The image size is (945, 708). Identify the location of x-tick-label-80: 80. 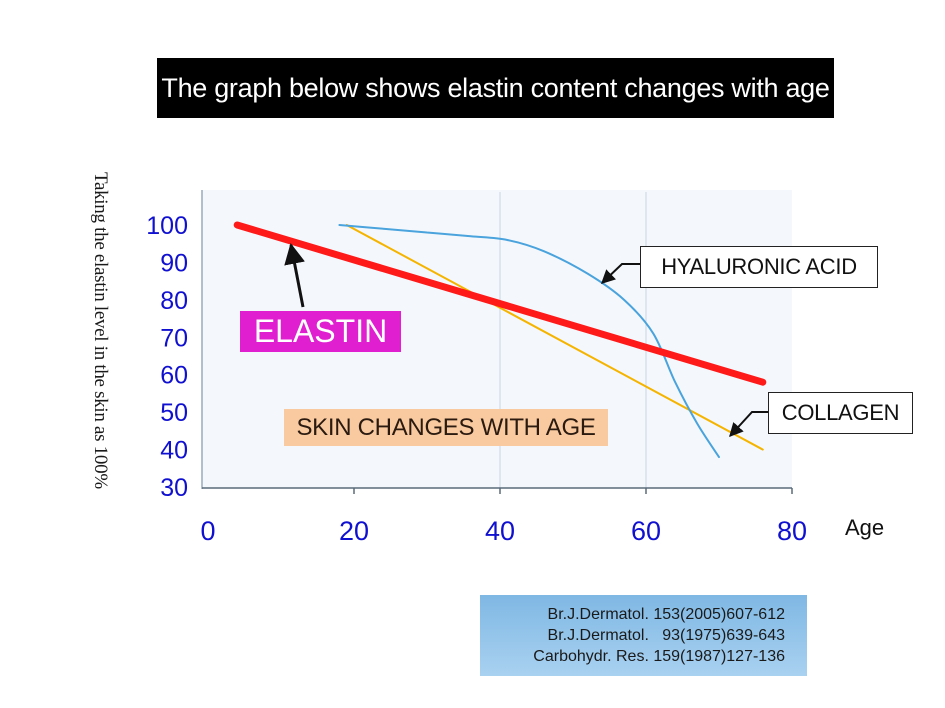
(792, 531).